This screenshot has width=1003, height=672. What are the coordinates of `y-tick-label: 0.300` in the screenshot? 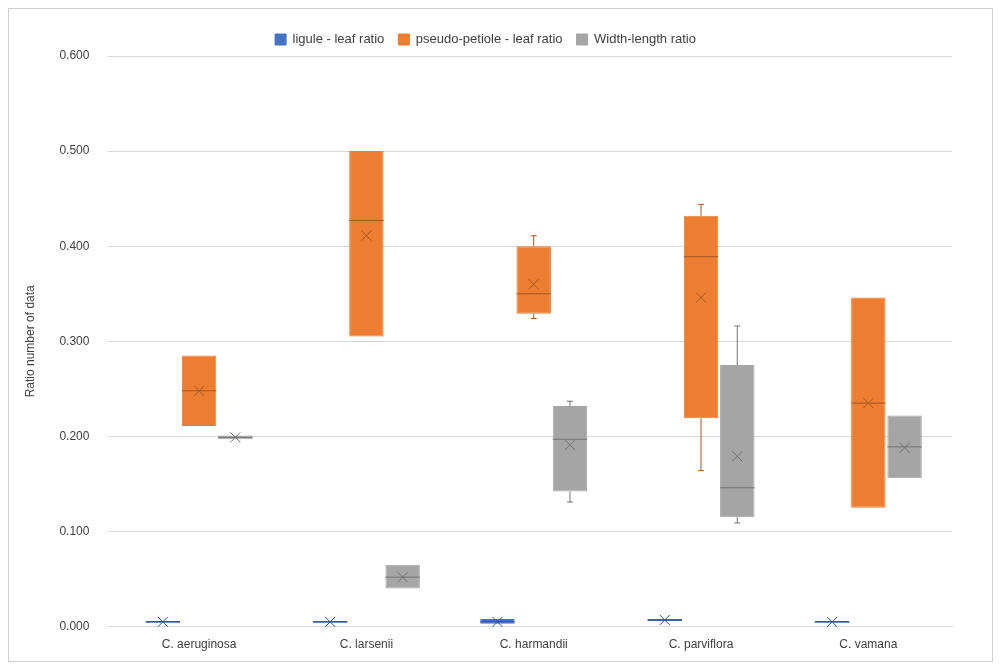 It's located at (74, 340).